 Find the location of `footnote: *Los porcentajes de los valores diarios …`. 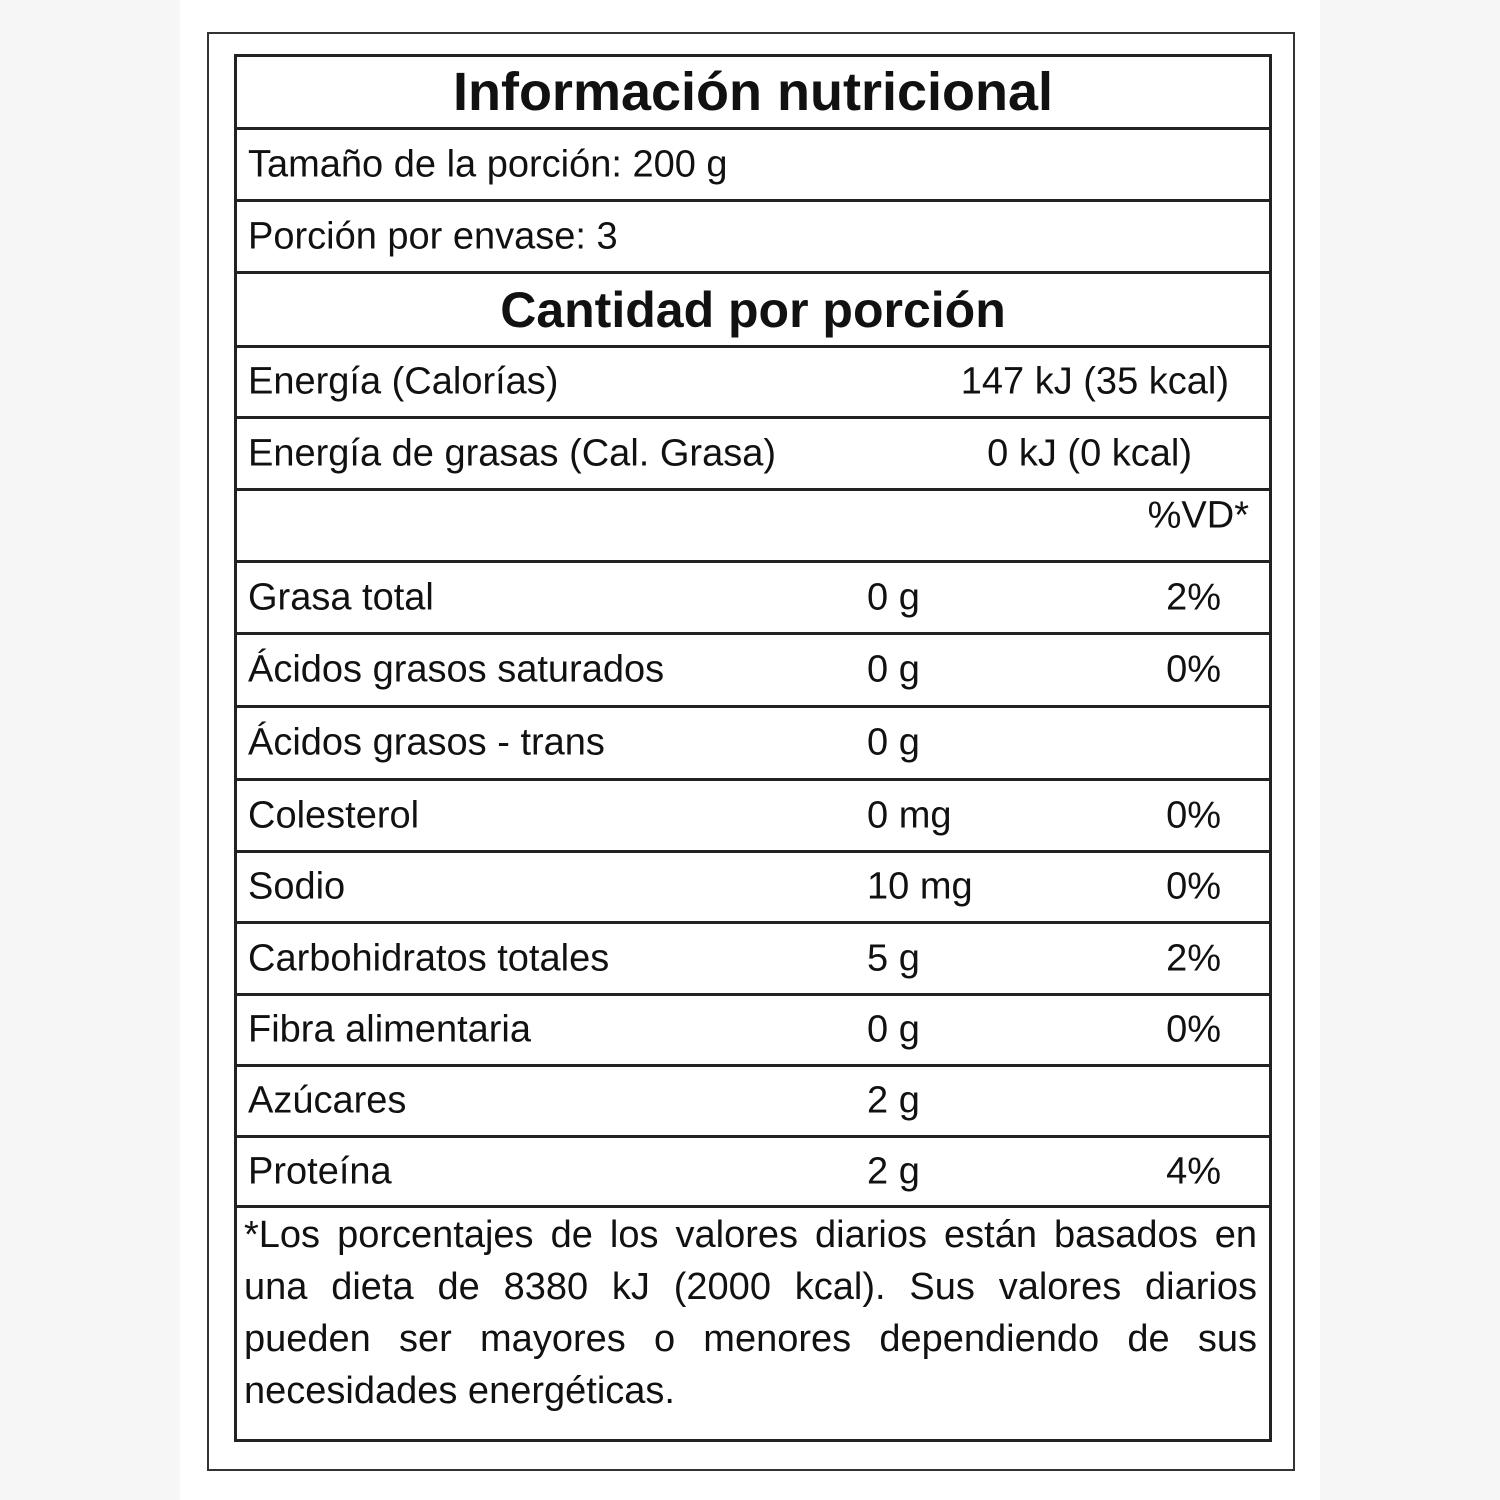

footnote: *Los porcentajes de los valores diarios … is located at coordinates (750, 1313).